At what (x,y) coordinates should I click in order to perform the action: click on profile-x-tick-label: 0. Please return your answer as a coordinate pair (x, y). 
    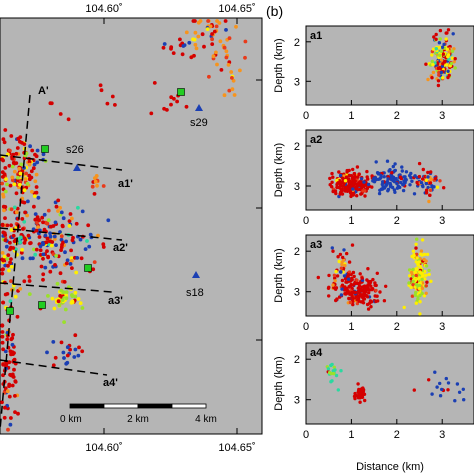
    Looking at the image, I should click on (306, 435).